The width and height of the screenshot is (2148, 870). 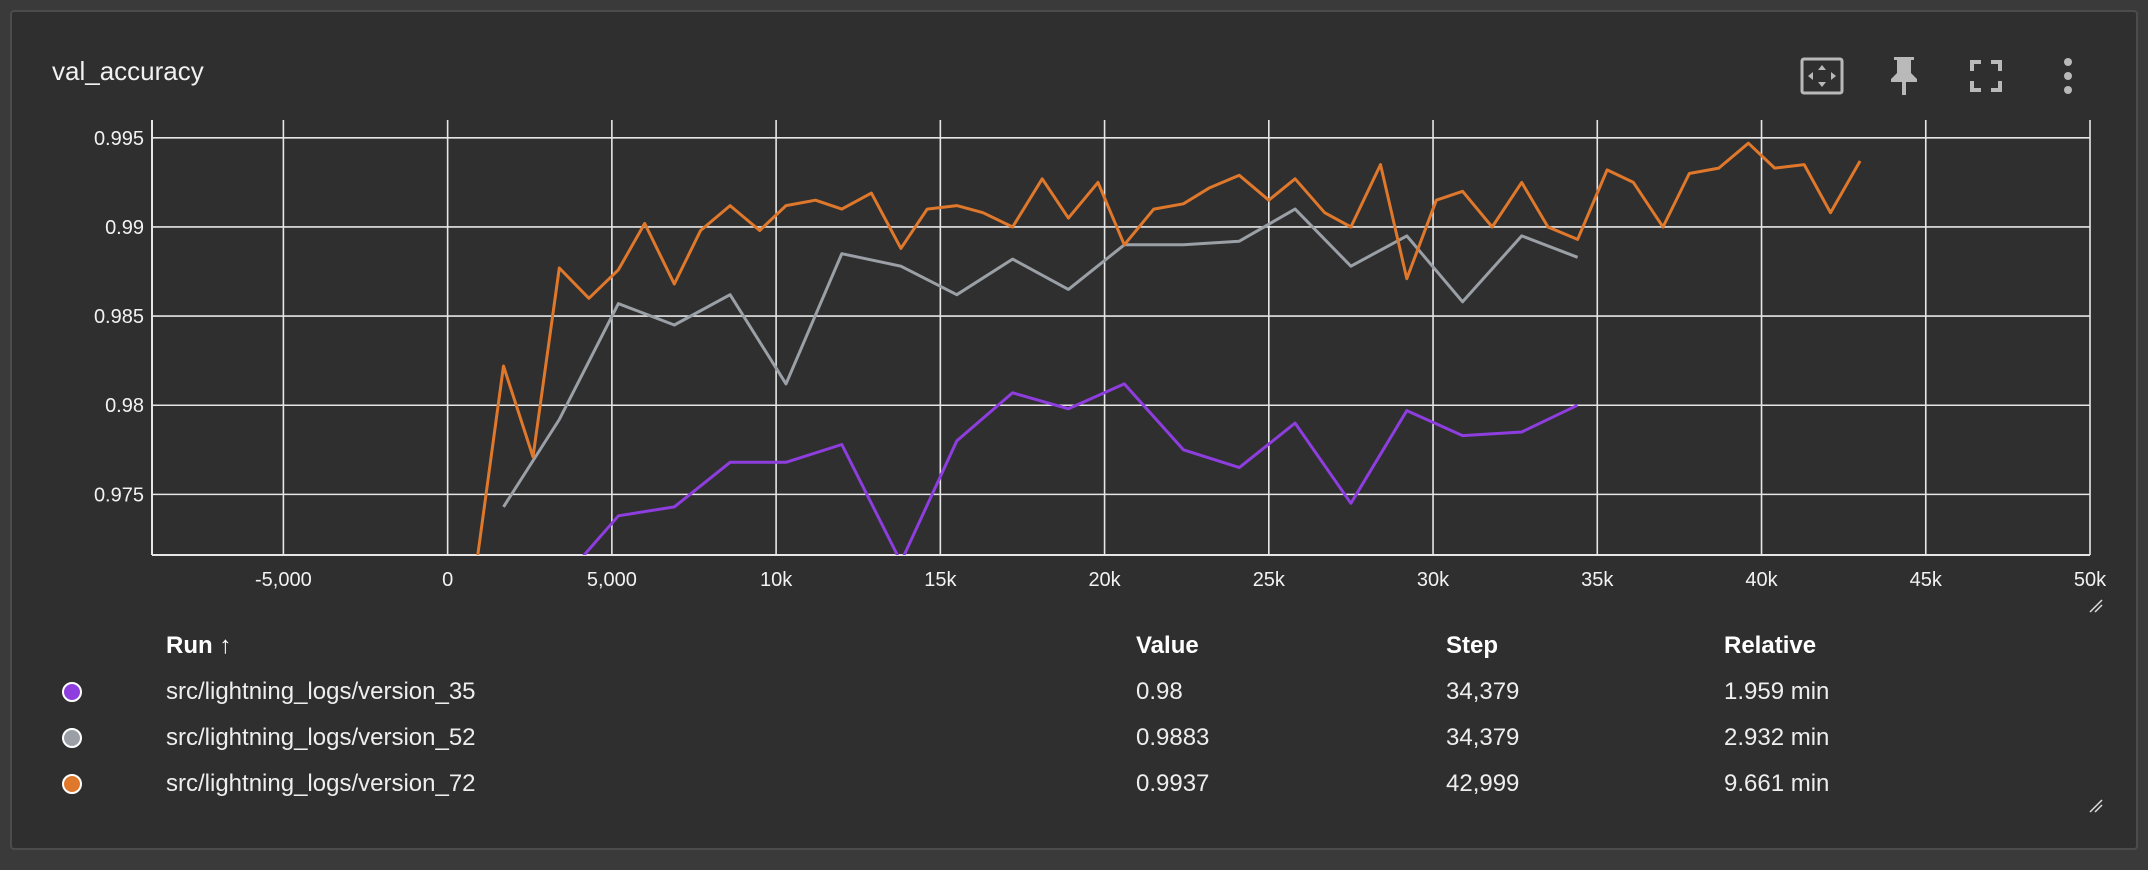 I want to click on x-tick-label: 45k, so click(x=1926, y=580).